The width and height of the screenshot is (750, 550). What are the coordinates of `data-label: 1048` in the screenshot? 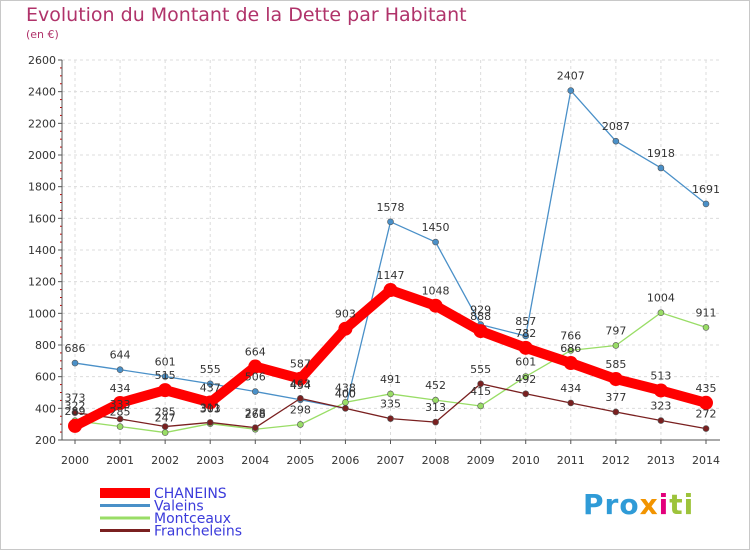 It's located at (436, 291).